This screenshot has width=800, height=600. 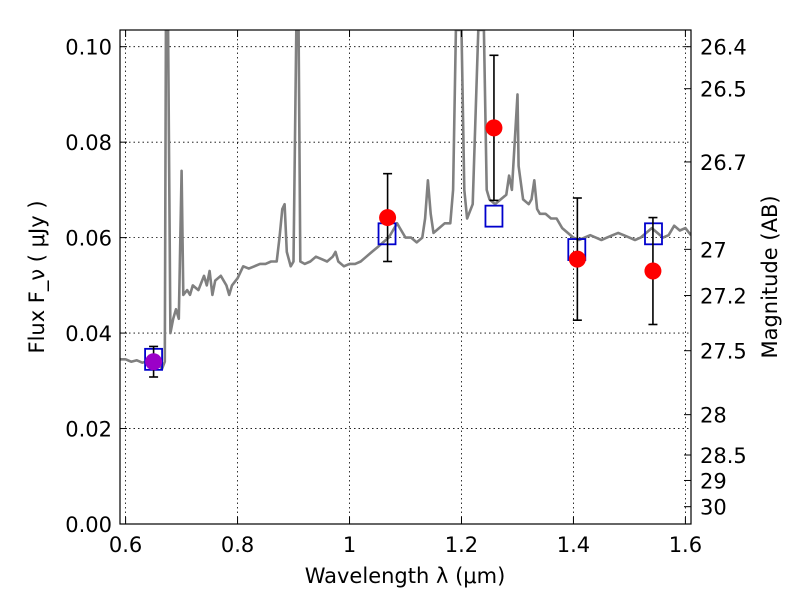 I want to click on x-tick-label: 1, so click(x=349, y=545).